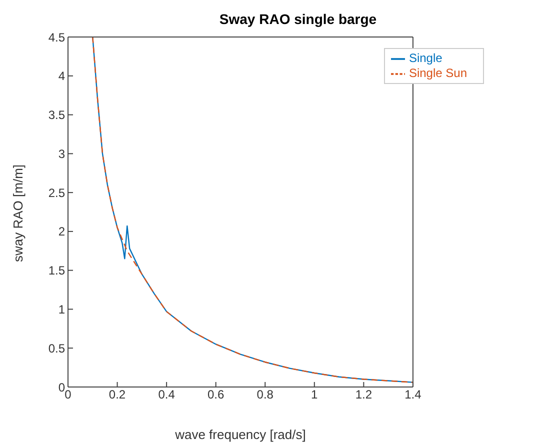  What do you see at coordinates (240, 434) in the screenshot?
I see `x-axis-title: wave frequency [rad/s]` at bounding box center [240, 434].